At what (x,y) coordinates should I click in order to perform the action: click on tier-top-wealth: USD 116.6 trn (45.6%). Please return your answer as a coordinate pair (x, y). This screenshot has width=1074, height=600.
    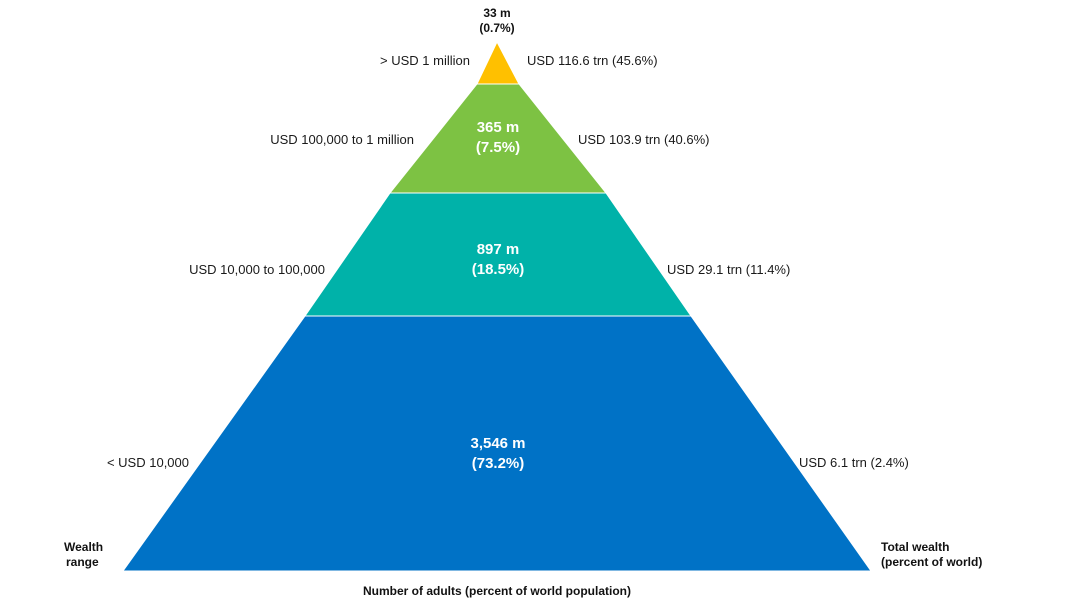
    Looking at the image, I should click on (592, 60).